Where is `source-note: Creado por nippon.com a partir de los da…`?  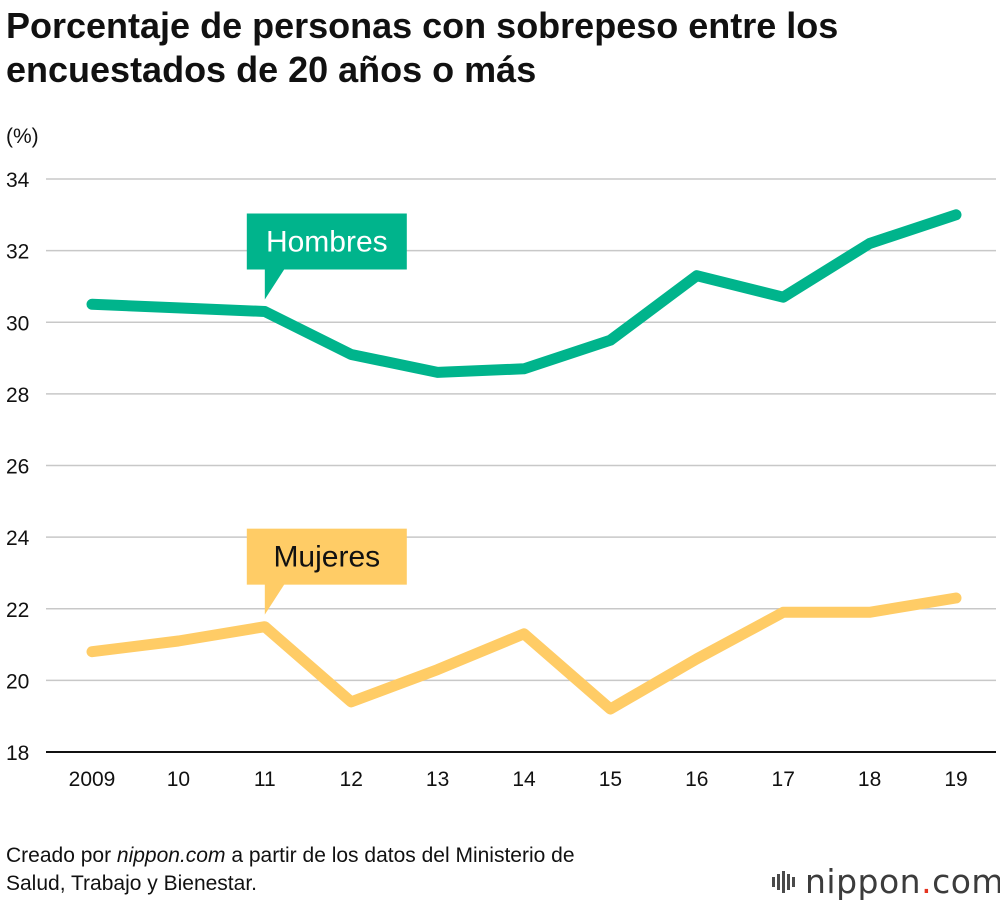 source-note: Creado por nippon.com a partir de los da… is located at coordinates (366, 870).